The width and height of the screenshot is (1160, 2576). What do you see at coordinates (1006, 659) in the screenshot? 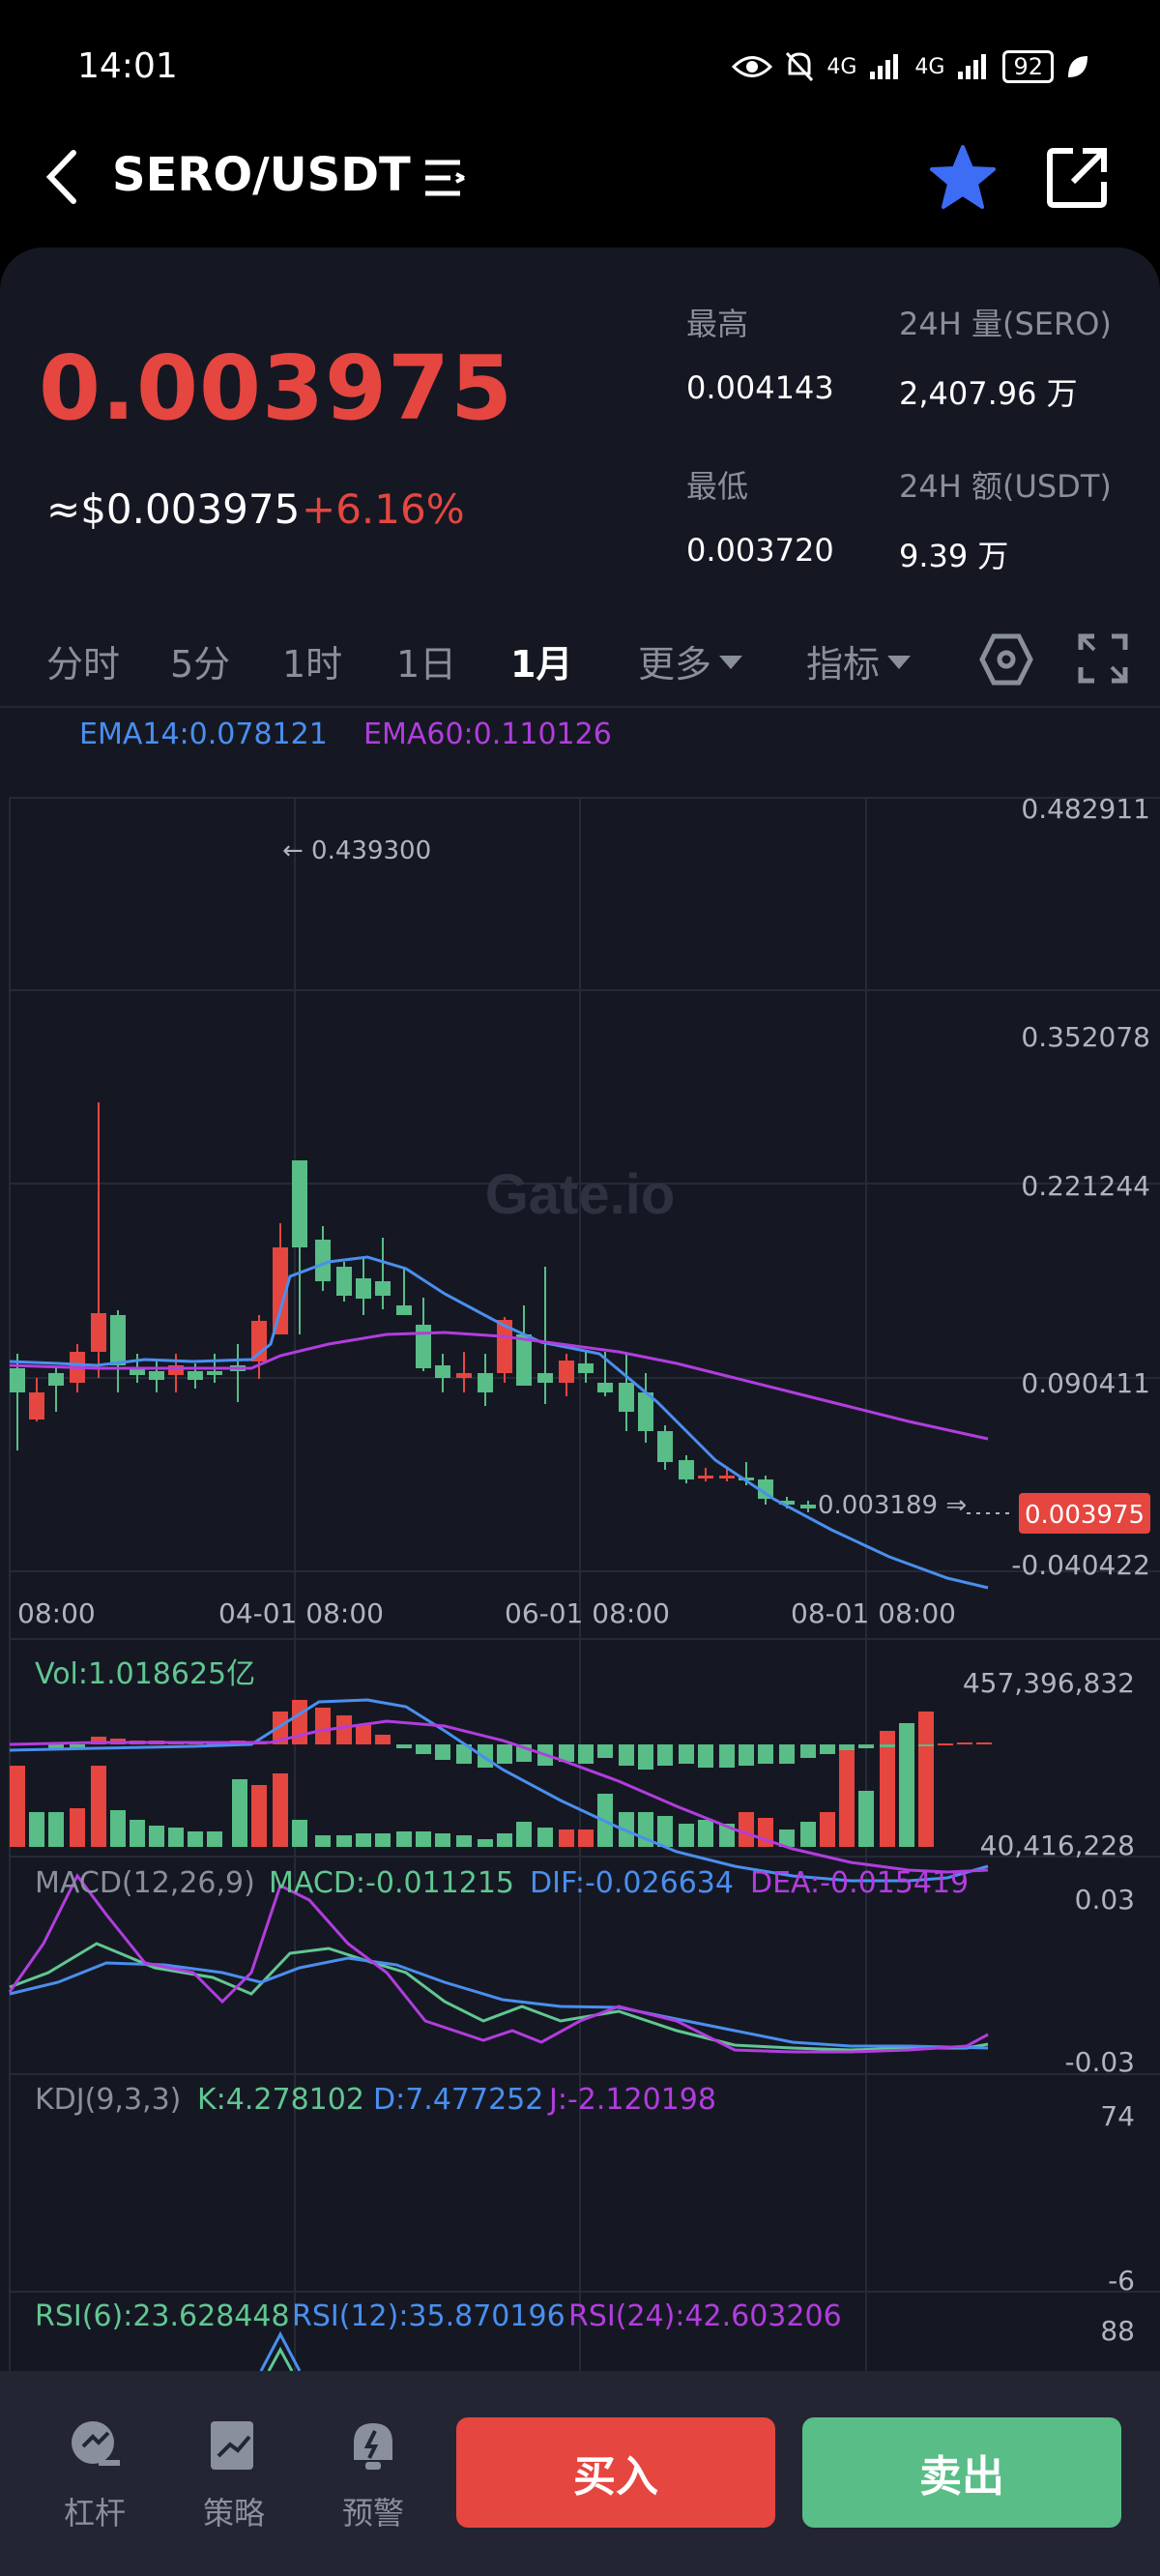
I see `chart-settings-icon` at bounding box center [1006, 659].